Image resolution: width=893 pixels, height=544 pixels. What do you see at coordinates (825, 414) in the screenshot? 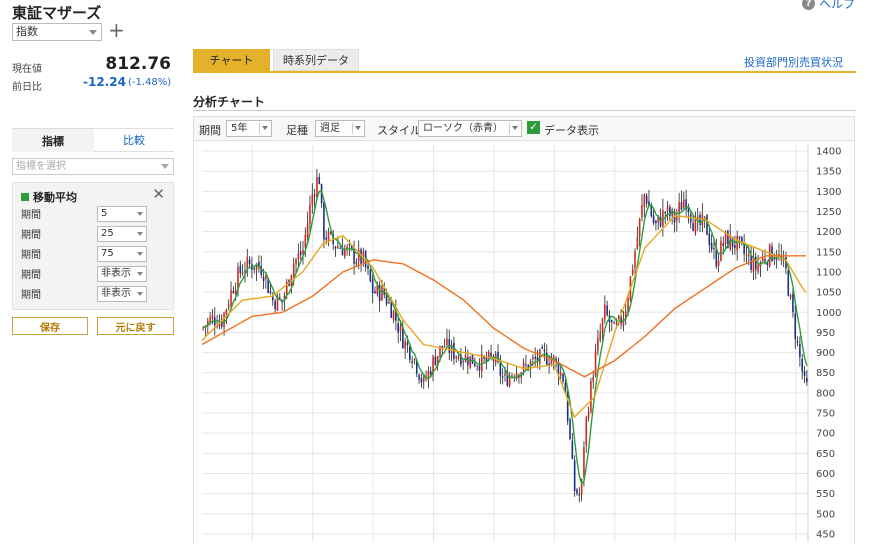
I see `y-tick-label: 750` at bounding box center [825, 414].